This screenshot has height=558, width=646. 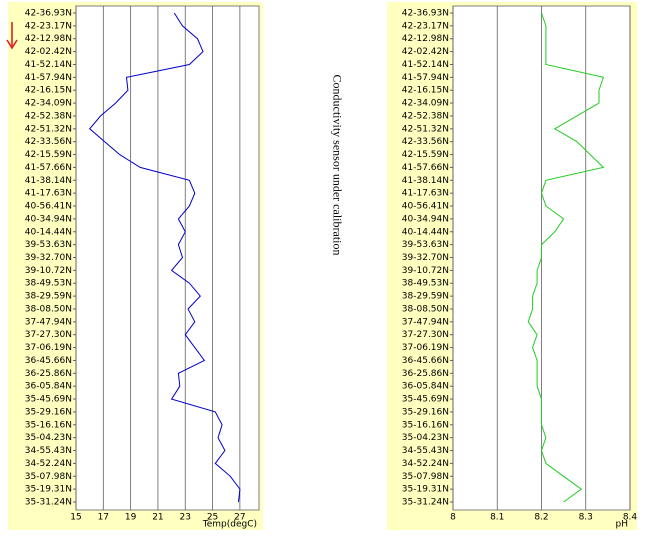 What do you see at coordinates (212, 518) in the screenshot?
I see `x-tick-label: 25` at bounding box center [212, 518].